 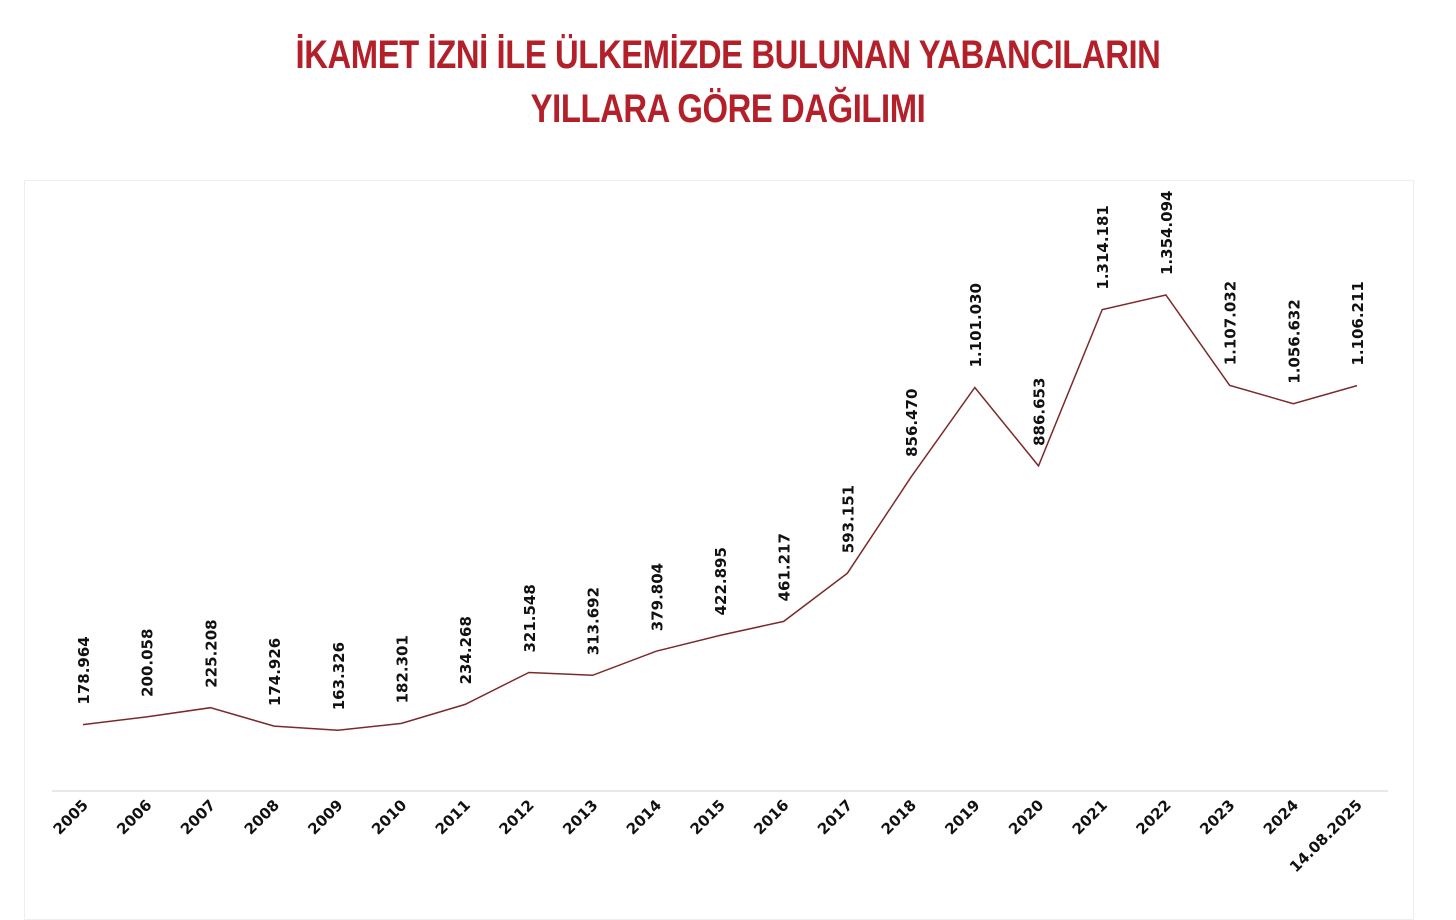 I want to click on x-tick-label: 2014, so click(x=644, y=817).